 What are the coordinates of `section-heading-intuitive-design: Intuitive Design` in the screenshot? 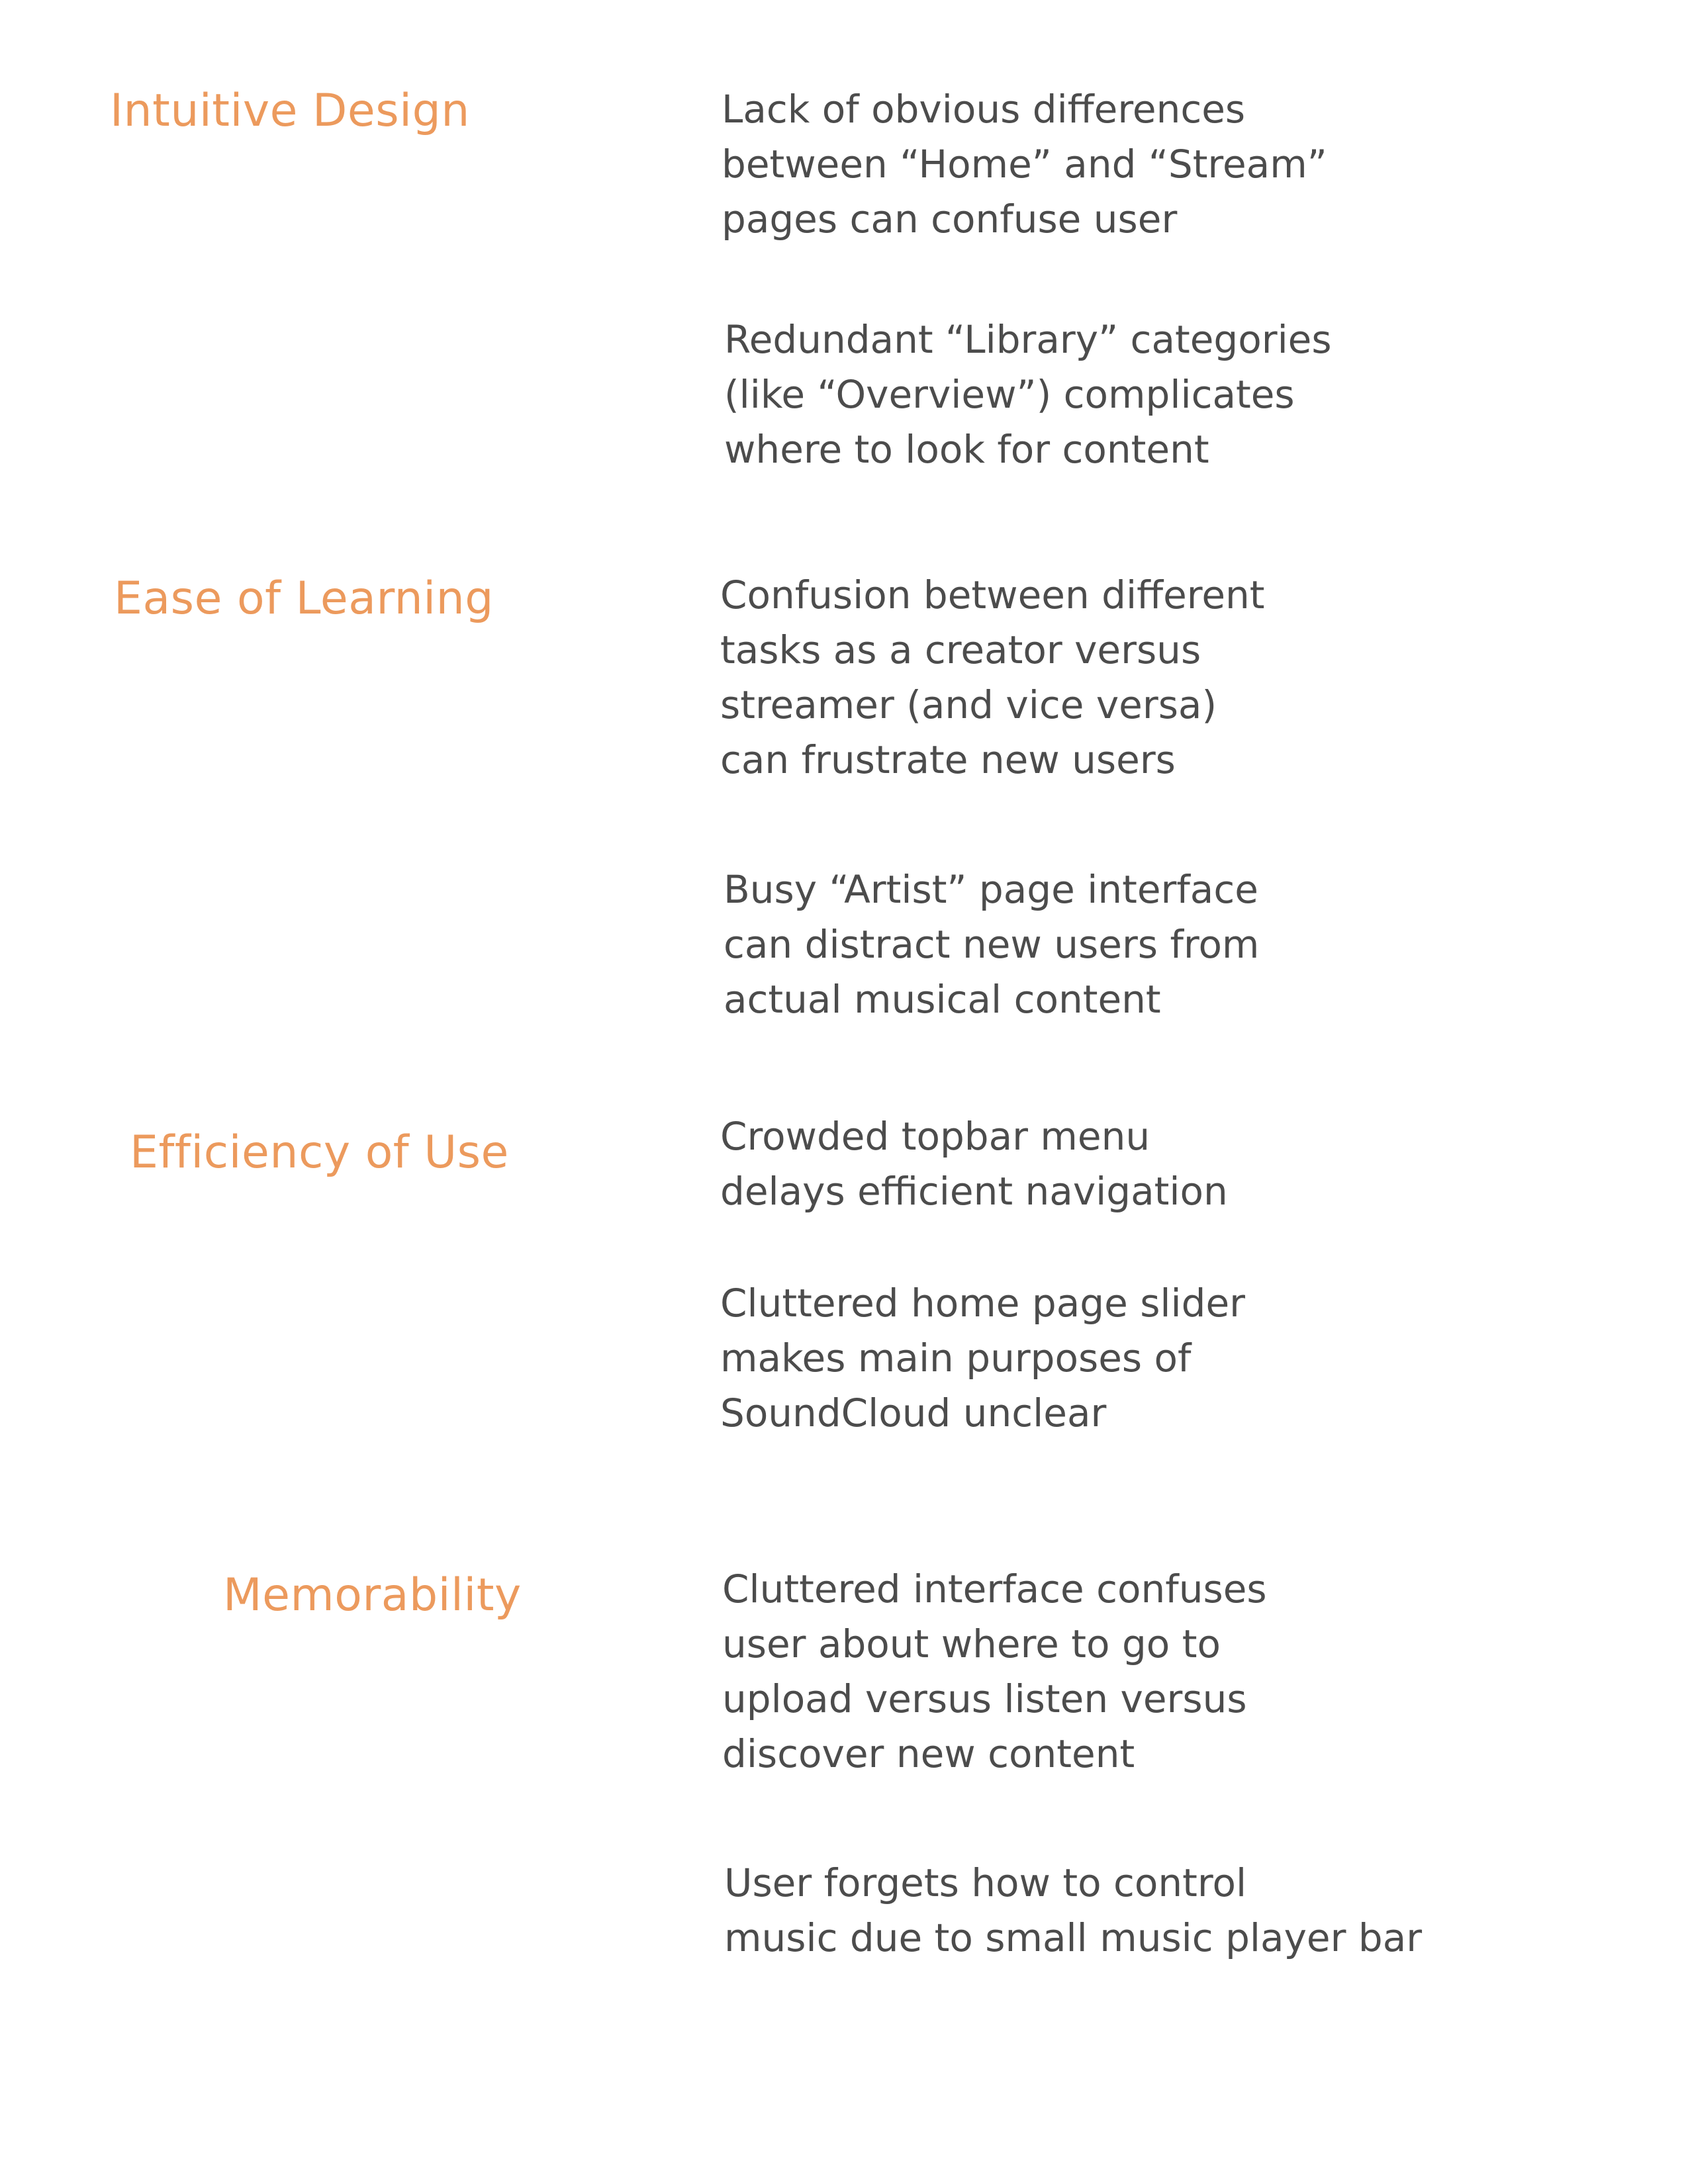 It's located at (290, 111).